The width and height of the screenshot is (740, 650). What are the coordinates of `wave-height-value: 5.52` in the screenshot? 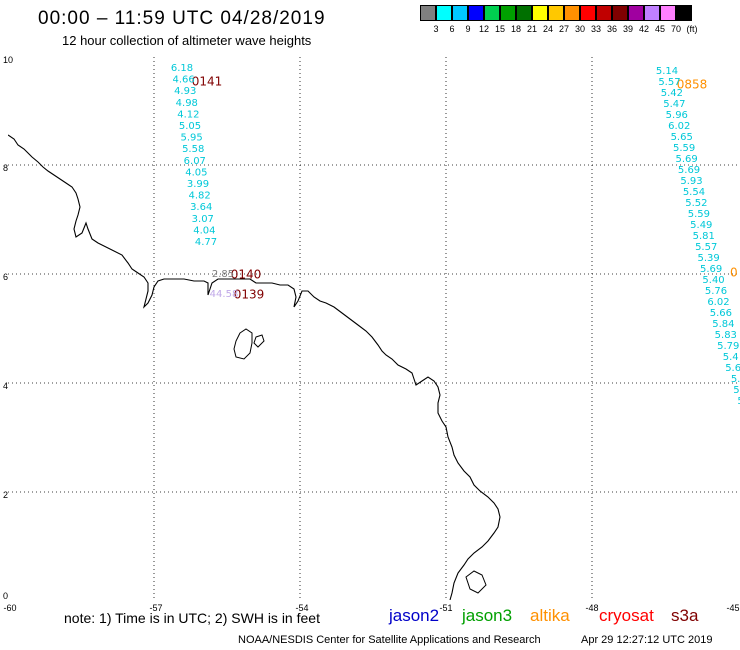 It's located at (696, 203).